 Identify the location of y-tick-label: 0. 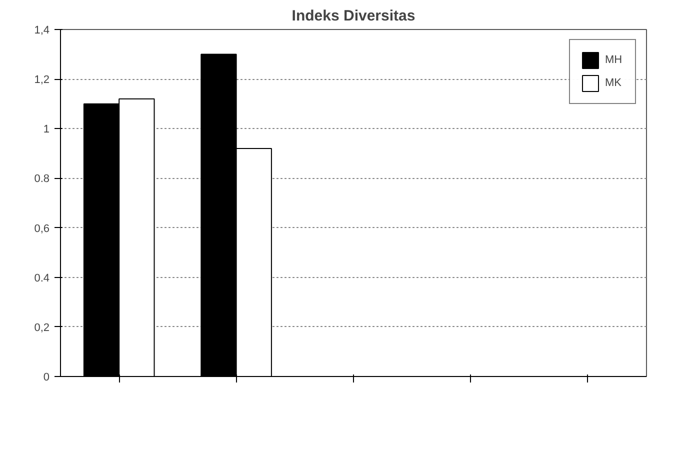
(46, 378).